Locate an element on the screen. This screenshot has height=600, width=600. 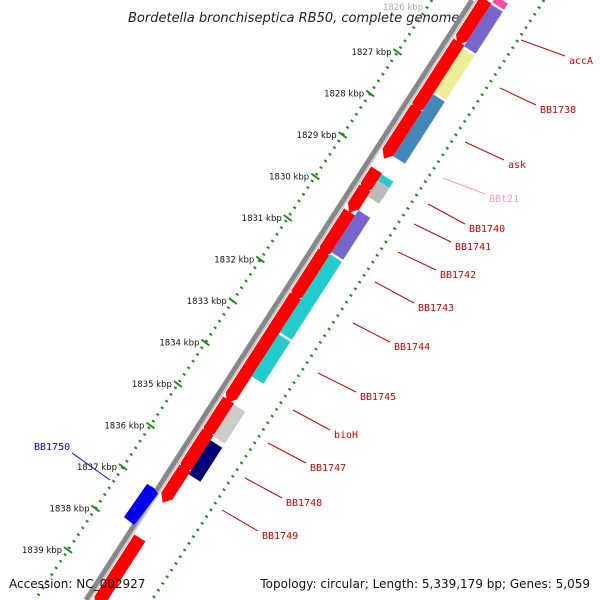
gene-label: BB1748 is located at coordinates (304, 503).